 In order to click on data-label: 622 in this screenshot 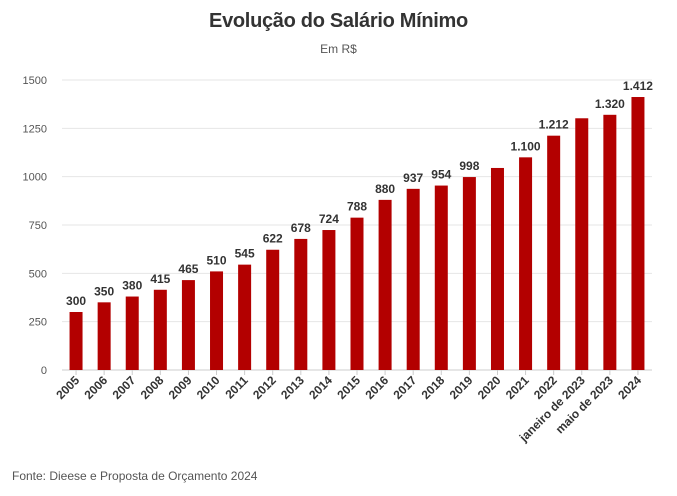, I will do `click(273, 239)`.